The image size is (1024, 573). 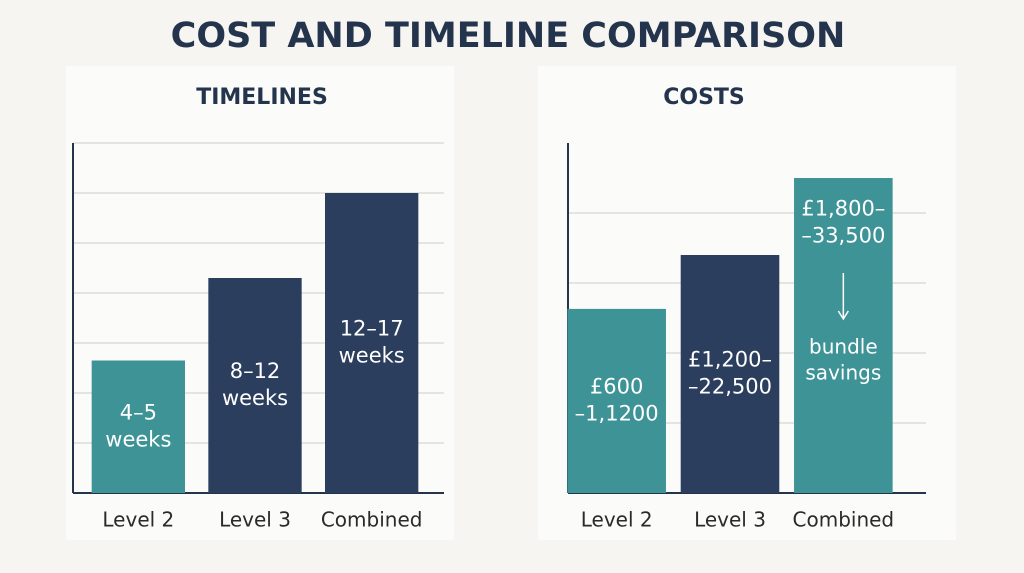 I want to click on value-label: 8–12, so click(x=255, y=371).